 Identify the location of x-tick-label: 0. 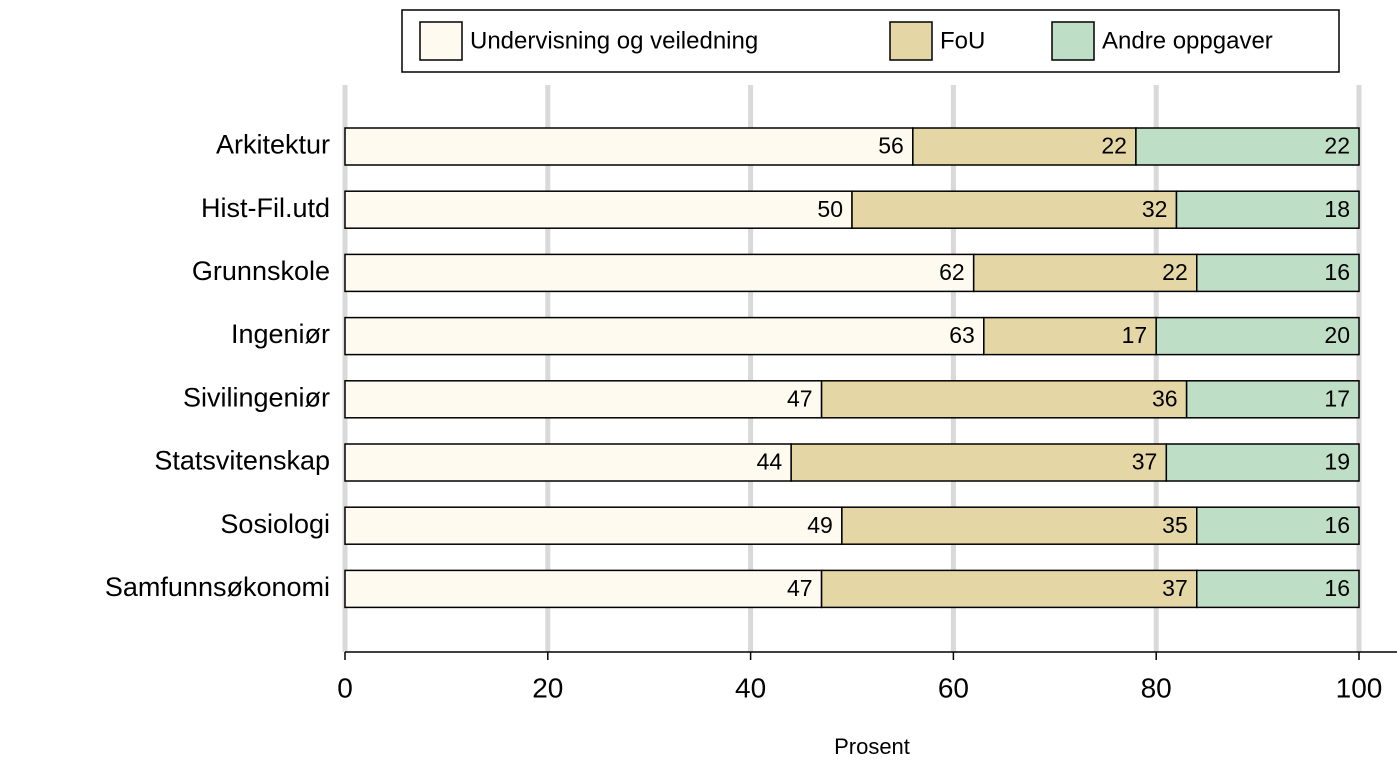
(345, 687).